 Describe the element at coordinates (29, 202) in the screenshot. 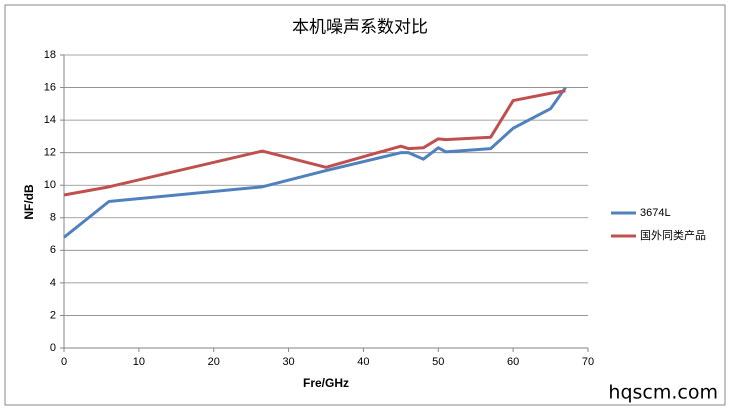

I see `y-axis-title: NF/dB` at that location.